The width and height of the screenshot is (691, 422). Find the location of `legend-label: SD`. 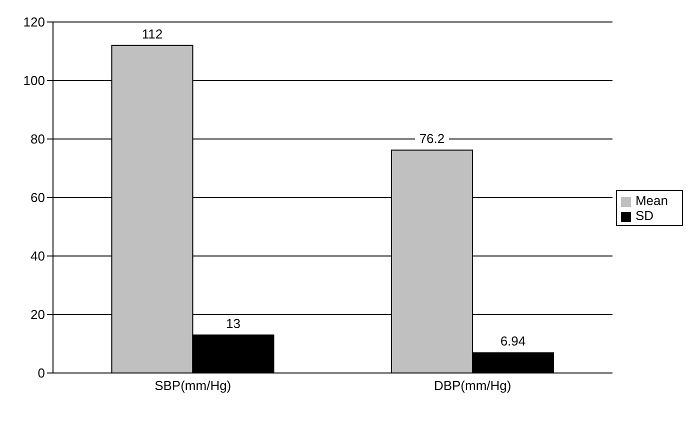

legend-label: SD is located at coordinates (644, 215).